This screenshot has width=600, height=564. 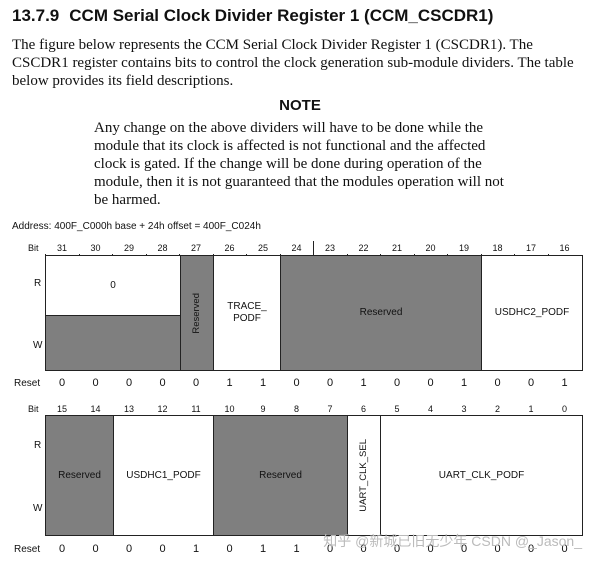 What do you see at coordinates (195, 248) in the screenshot?
I see `bit-number: 27` at bounding box center [195, 248].